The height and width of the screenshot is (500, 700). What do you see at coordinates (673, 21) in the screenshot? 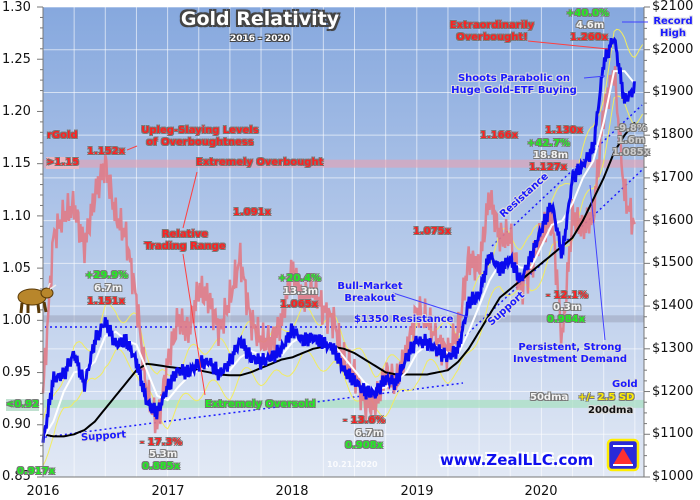
I see `record-high-label-1: Record` at bounding box center [673, 21].